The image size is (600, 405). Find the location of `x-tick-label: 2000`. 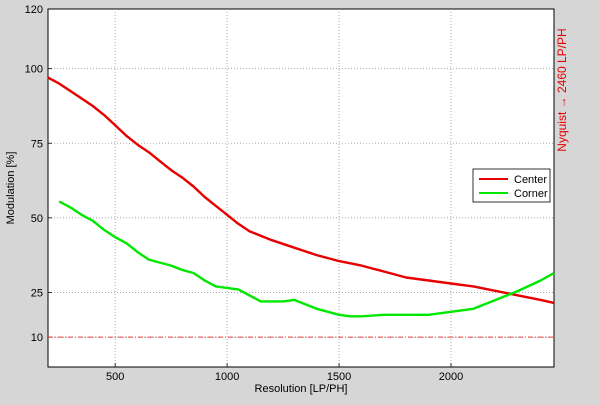

x-tick-label: 2000 is located at coordinates (451, 377).